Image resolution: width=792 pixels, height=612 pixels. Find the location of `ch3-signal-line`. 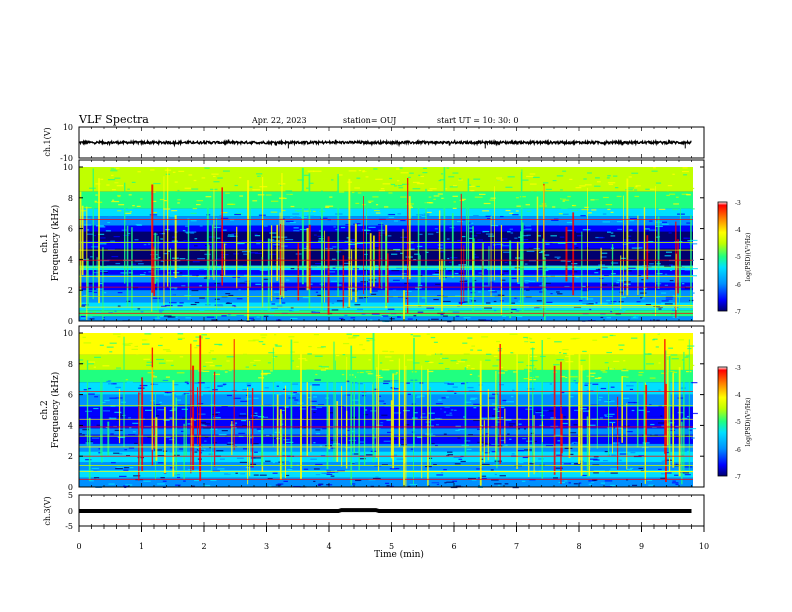

ch3-signal-line is located at coordinates (385, 510).